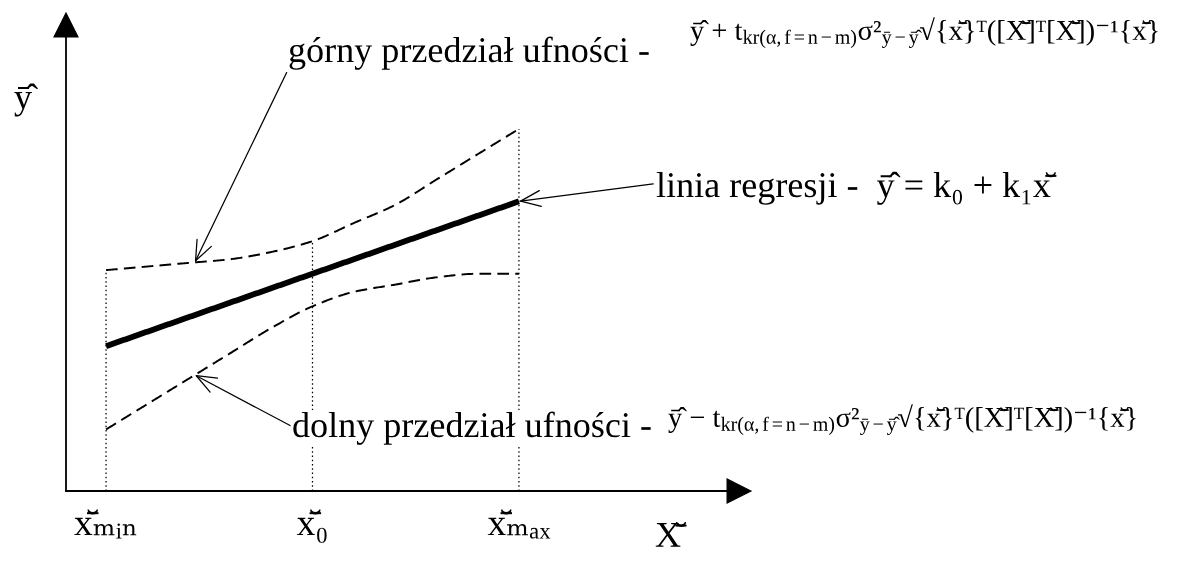 Image resolution: width=1186 pixels, height=565 pixels. What do you see at coordinates (856, 188) in the screenshot?
I see `text: linia regresji - ȳ̂ = k₀ + k₁x̆̄` at bounding box center [856, 188].